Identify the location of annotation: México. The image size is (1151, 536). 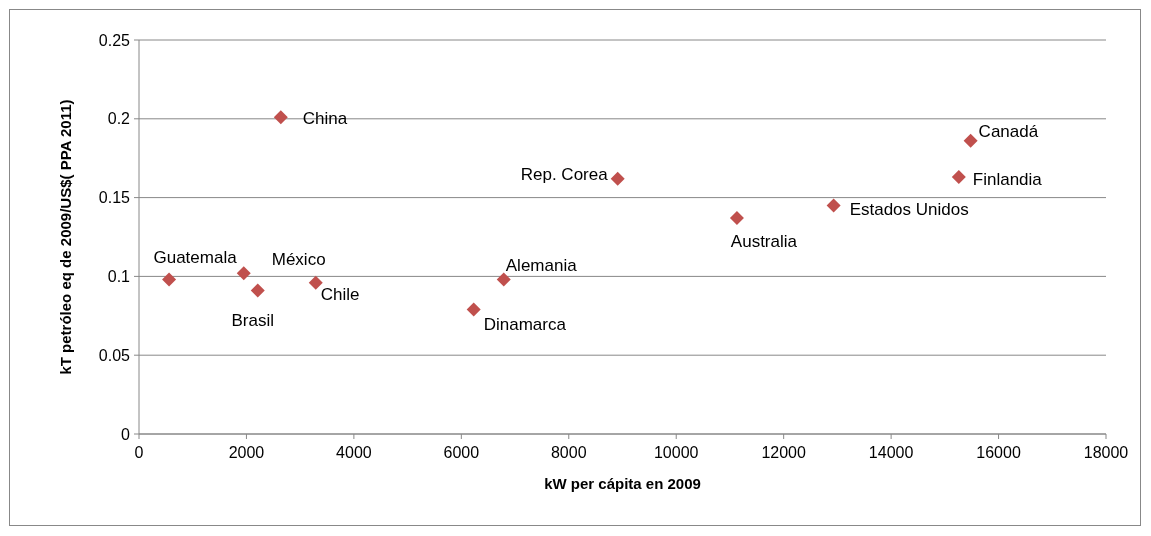
(298, 260).